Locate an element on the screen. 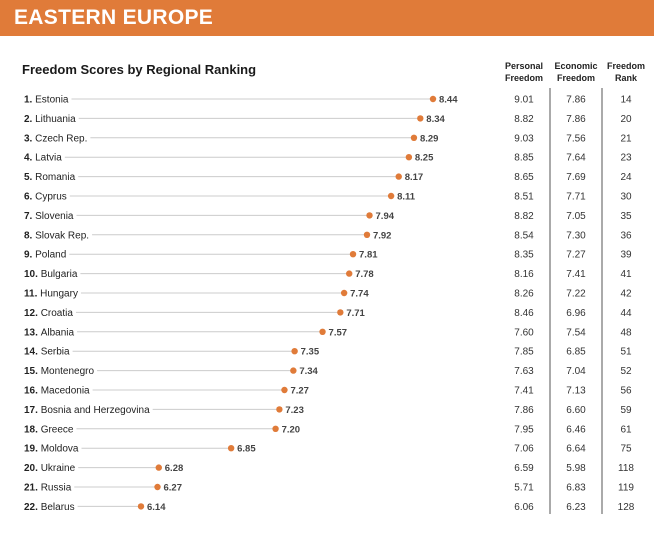 The height and width of the screenshot is (540, 654). personal-freedom-cell: 8.16 is located at coordinates (524, 274).